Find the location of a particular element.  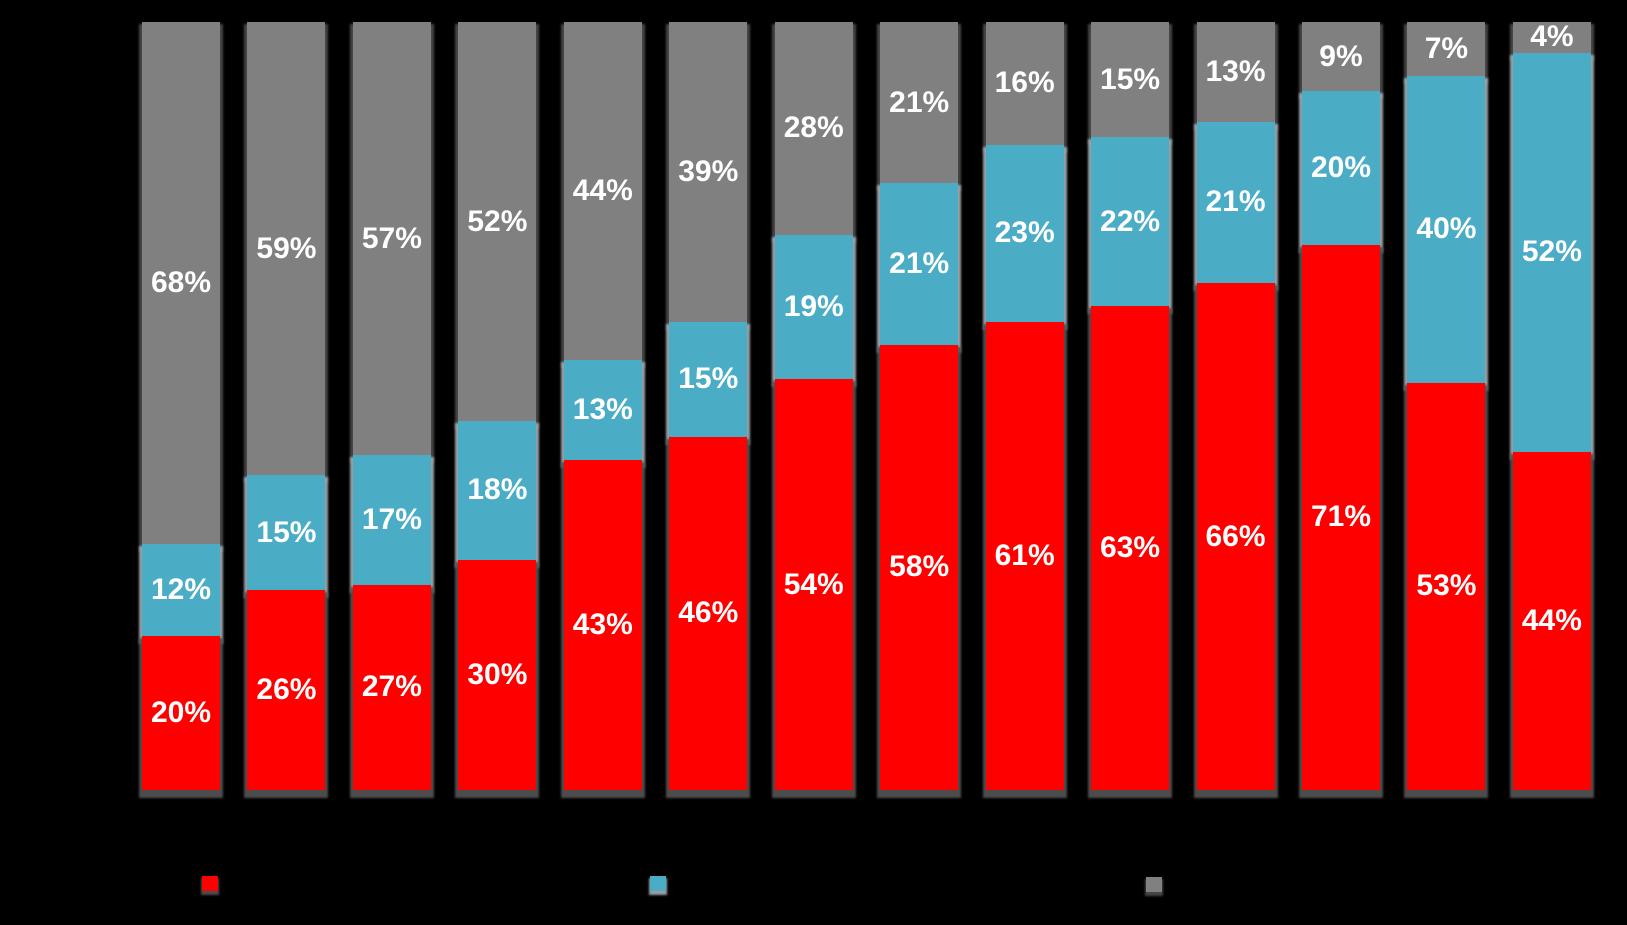

segment-data-label: 40% is located at coordinates (1446, 229).